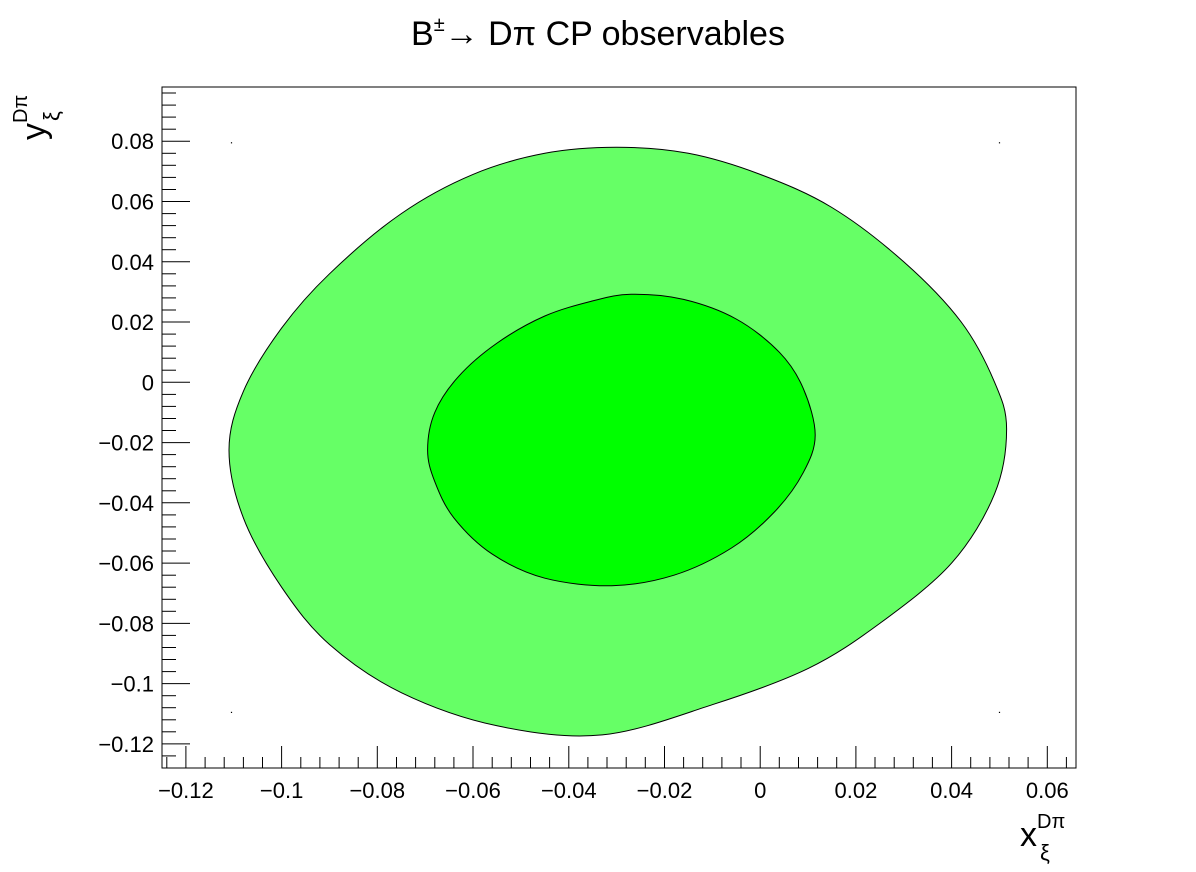 This screenshot has height=872, width=1196. I want to click on y-axis-title-sup: Dπ, so click(21, 109).